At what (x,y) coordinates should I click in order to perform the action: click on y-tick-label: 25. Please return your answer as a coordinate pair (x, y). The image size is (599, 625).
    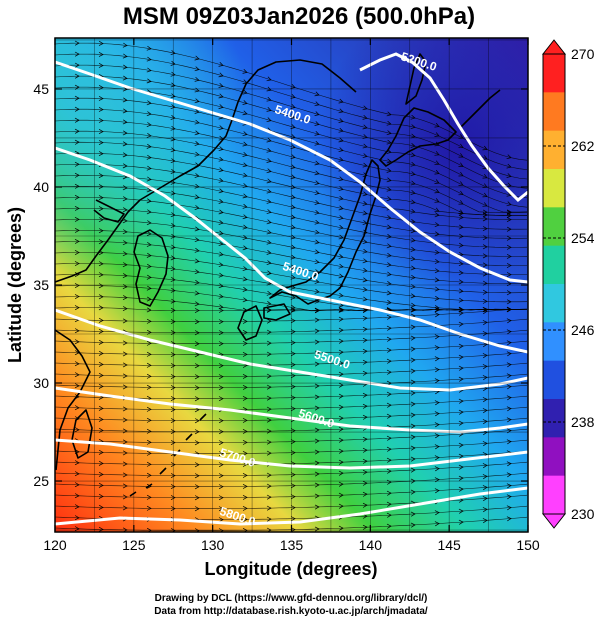
    Looking at the image, I should click on (41, 481).